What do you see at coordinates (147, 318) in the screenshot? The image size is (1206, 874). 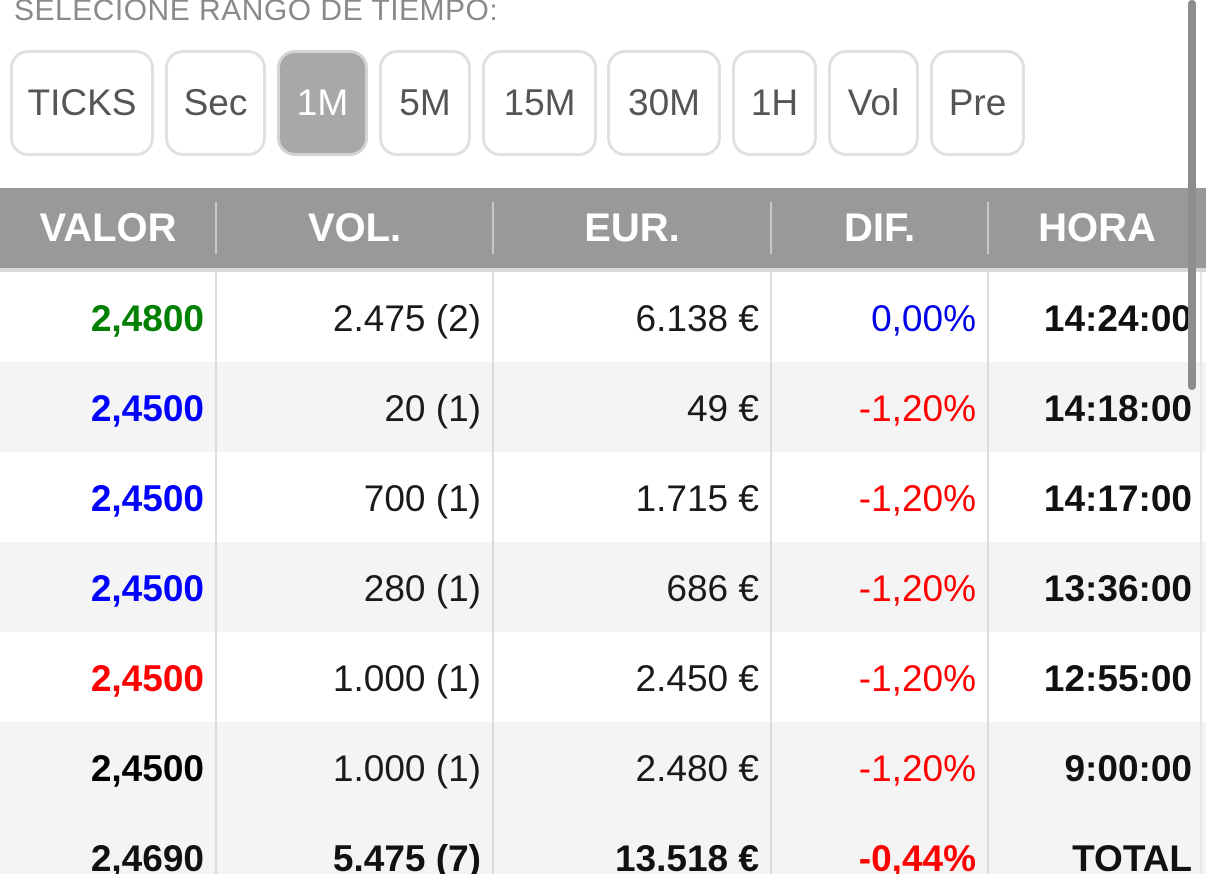 I see `cell-valor: 2,4800` at bounding box center [147, 318].